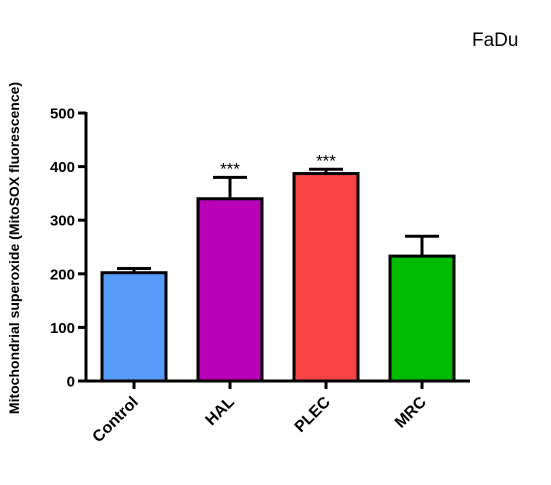 The height and width of the screenshot is (485, 551). I want to click on x-tick-label-control: Control, so click(116, 420).